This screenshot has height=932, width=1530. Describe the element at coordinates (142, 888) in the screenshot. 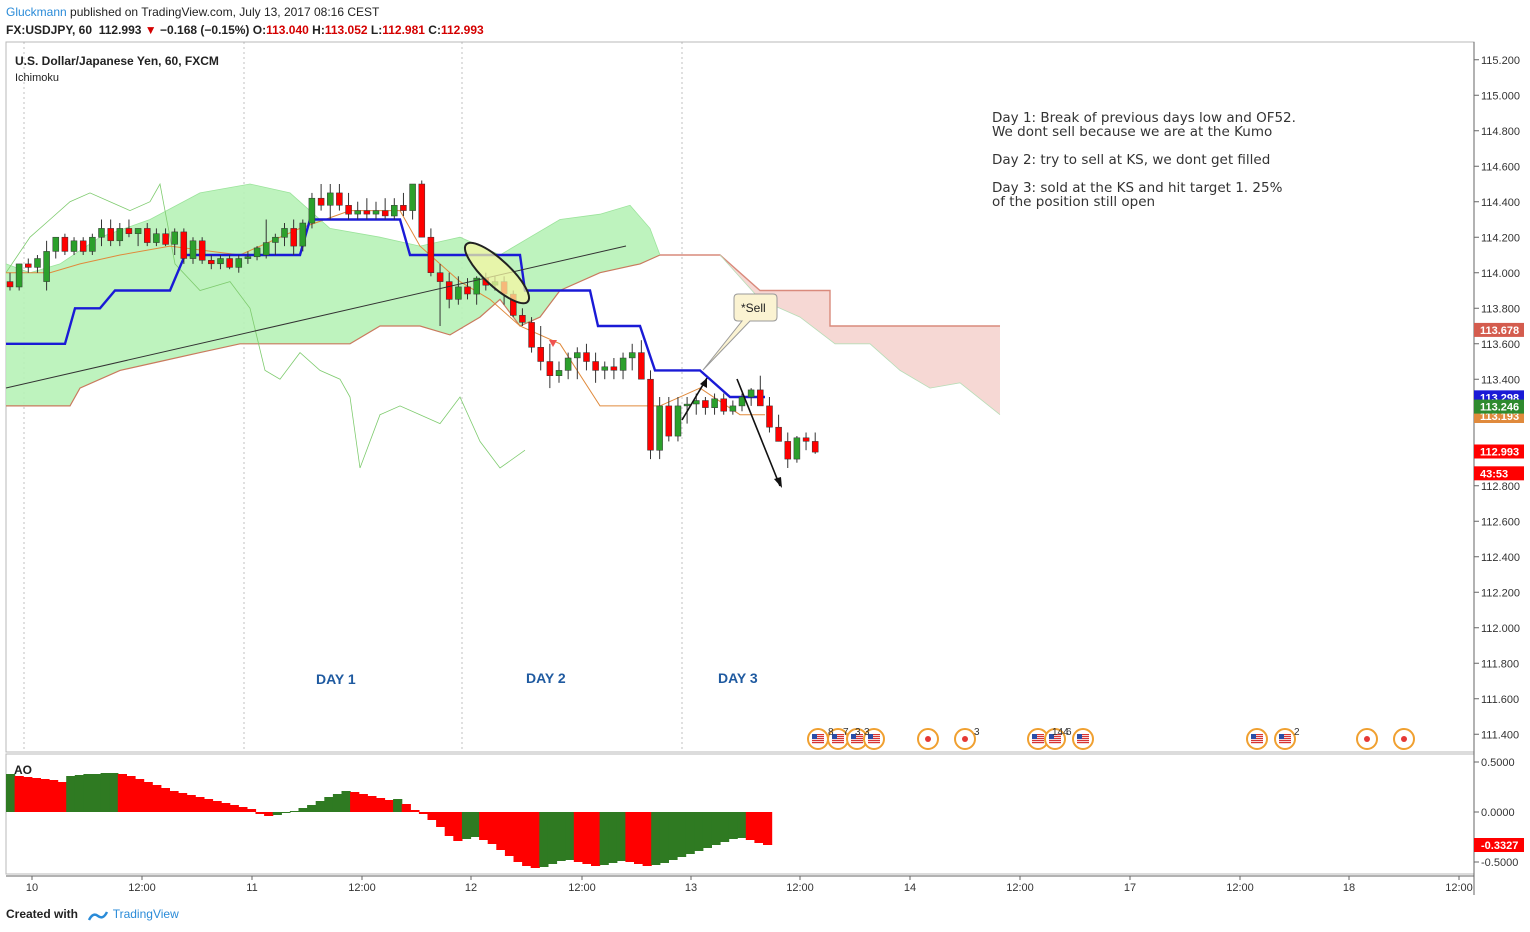

I see `x-tick-label: 12:00` at that location.